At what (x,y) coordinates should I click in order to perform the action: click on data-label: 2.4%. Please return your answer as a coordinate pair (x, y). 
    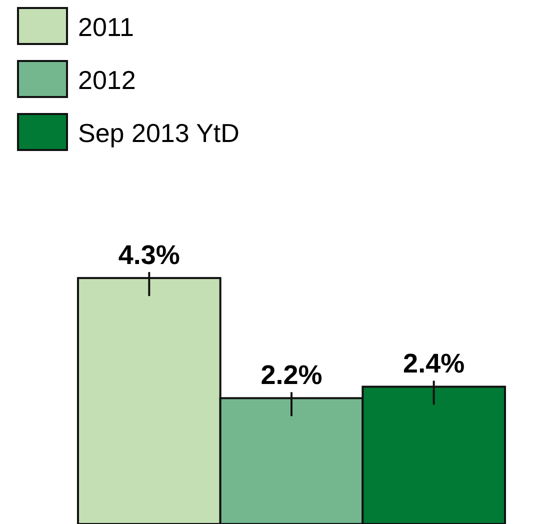
    Looking at the image, I should click on (434, 363).